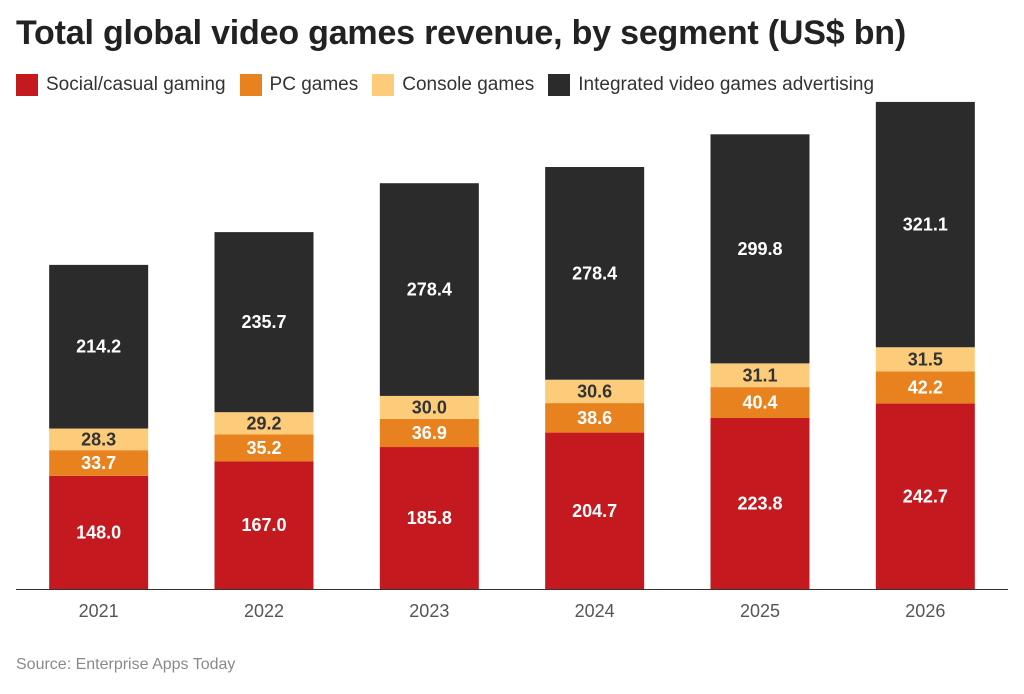 This screenshot has height=694, width=1024. I want to click on data-label-pc-games-2021: 33.7, so click(98, 463).